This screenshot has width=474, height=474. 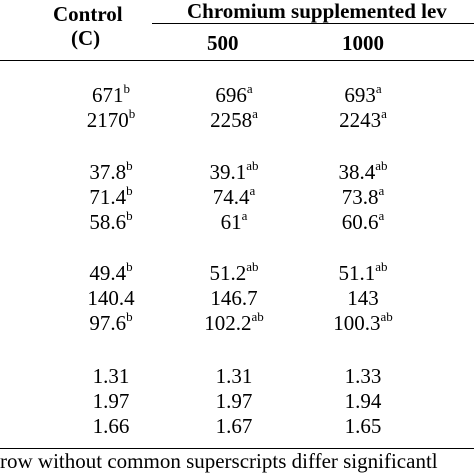 What do you see at coordinates (108, 197) in the screenshot?
I see `cell-value: 71.4` at bounding box center [108, 197].